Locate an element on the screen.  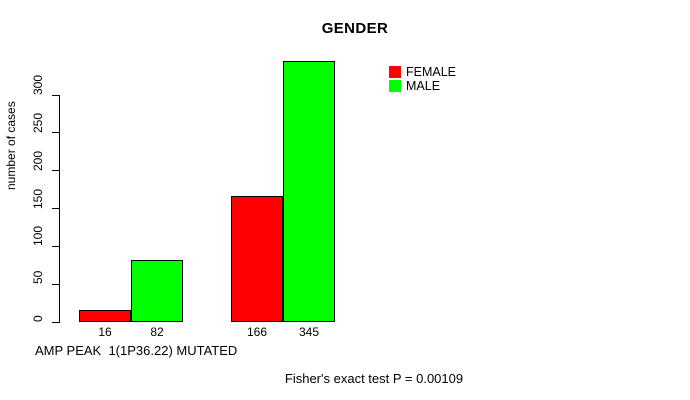
legend-label-female: FEMALE is located at coordinates (431, 71).